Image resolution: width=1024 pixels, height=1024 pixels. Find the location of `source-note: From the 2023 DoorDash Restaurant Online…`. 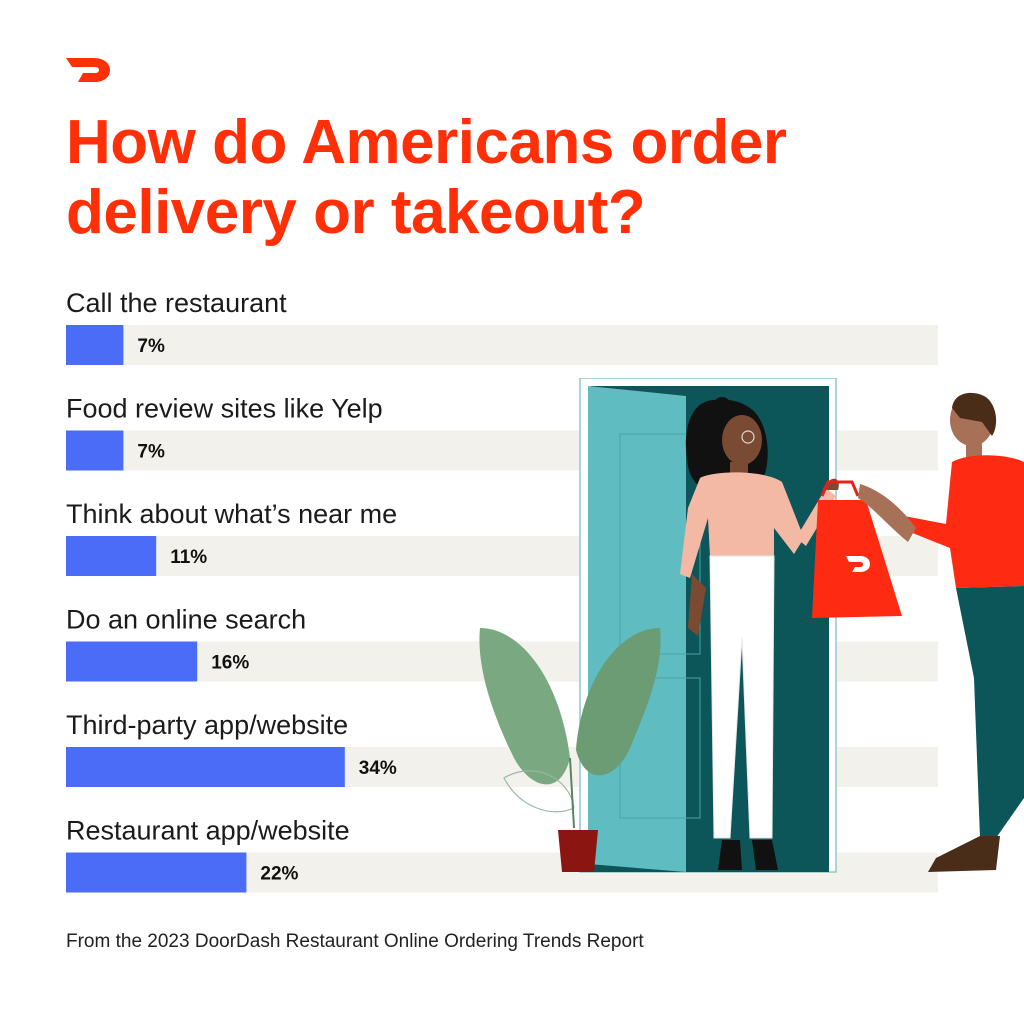

source-note: From the 2023 DoorDash Restaurant Online… is located at coordinates (355, 941).